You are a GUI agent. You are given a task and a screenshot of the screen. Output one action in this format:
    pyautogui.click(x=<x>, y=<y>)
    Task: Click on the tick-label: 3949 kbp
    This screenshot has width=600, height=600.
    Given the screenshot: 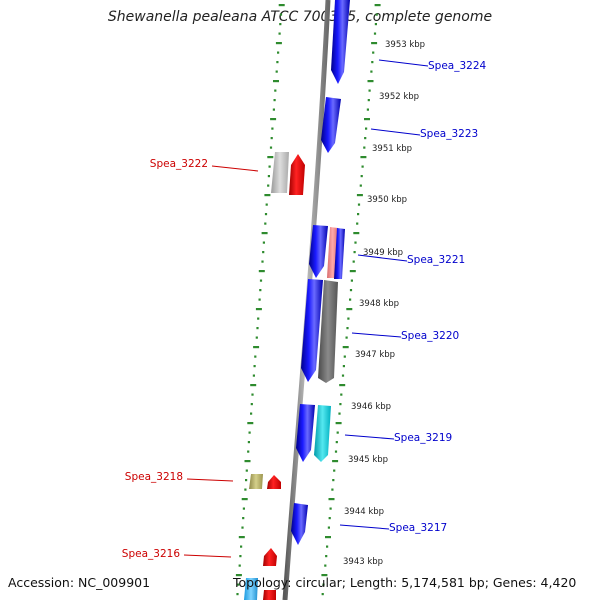 What is the action you would take?
    pyautogui.click(x=383, y=253)
    